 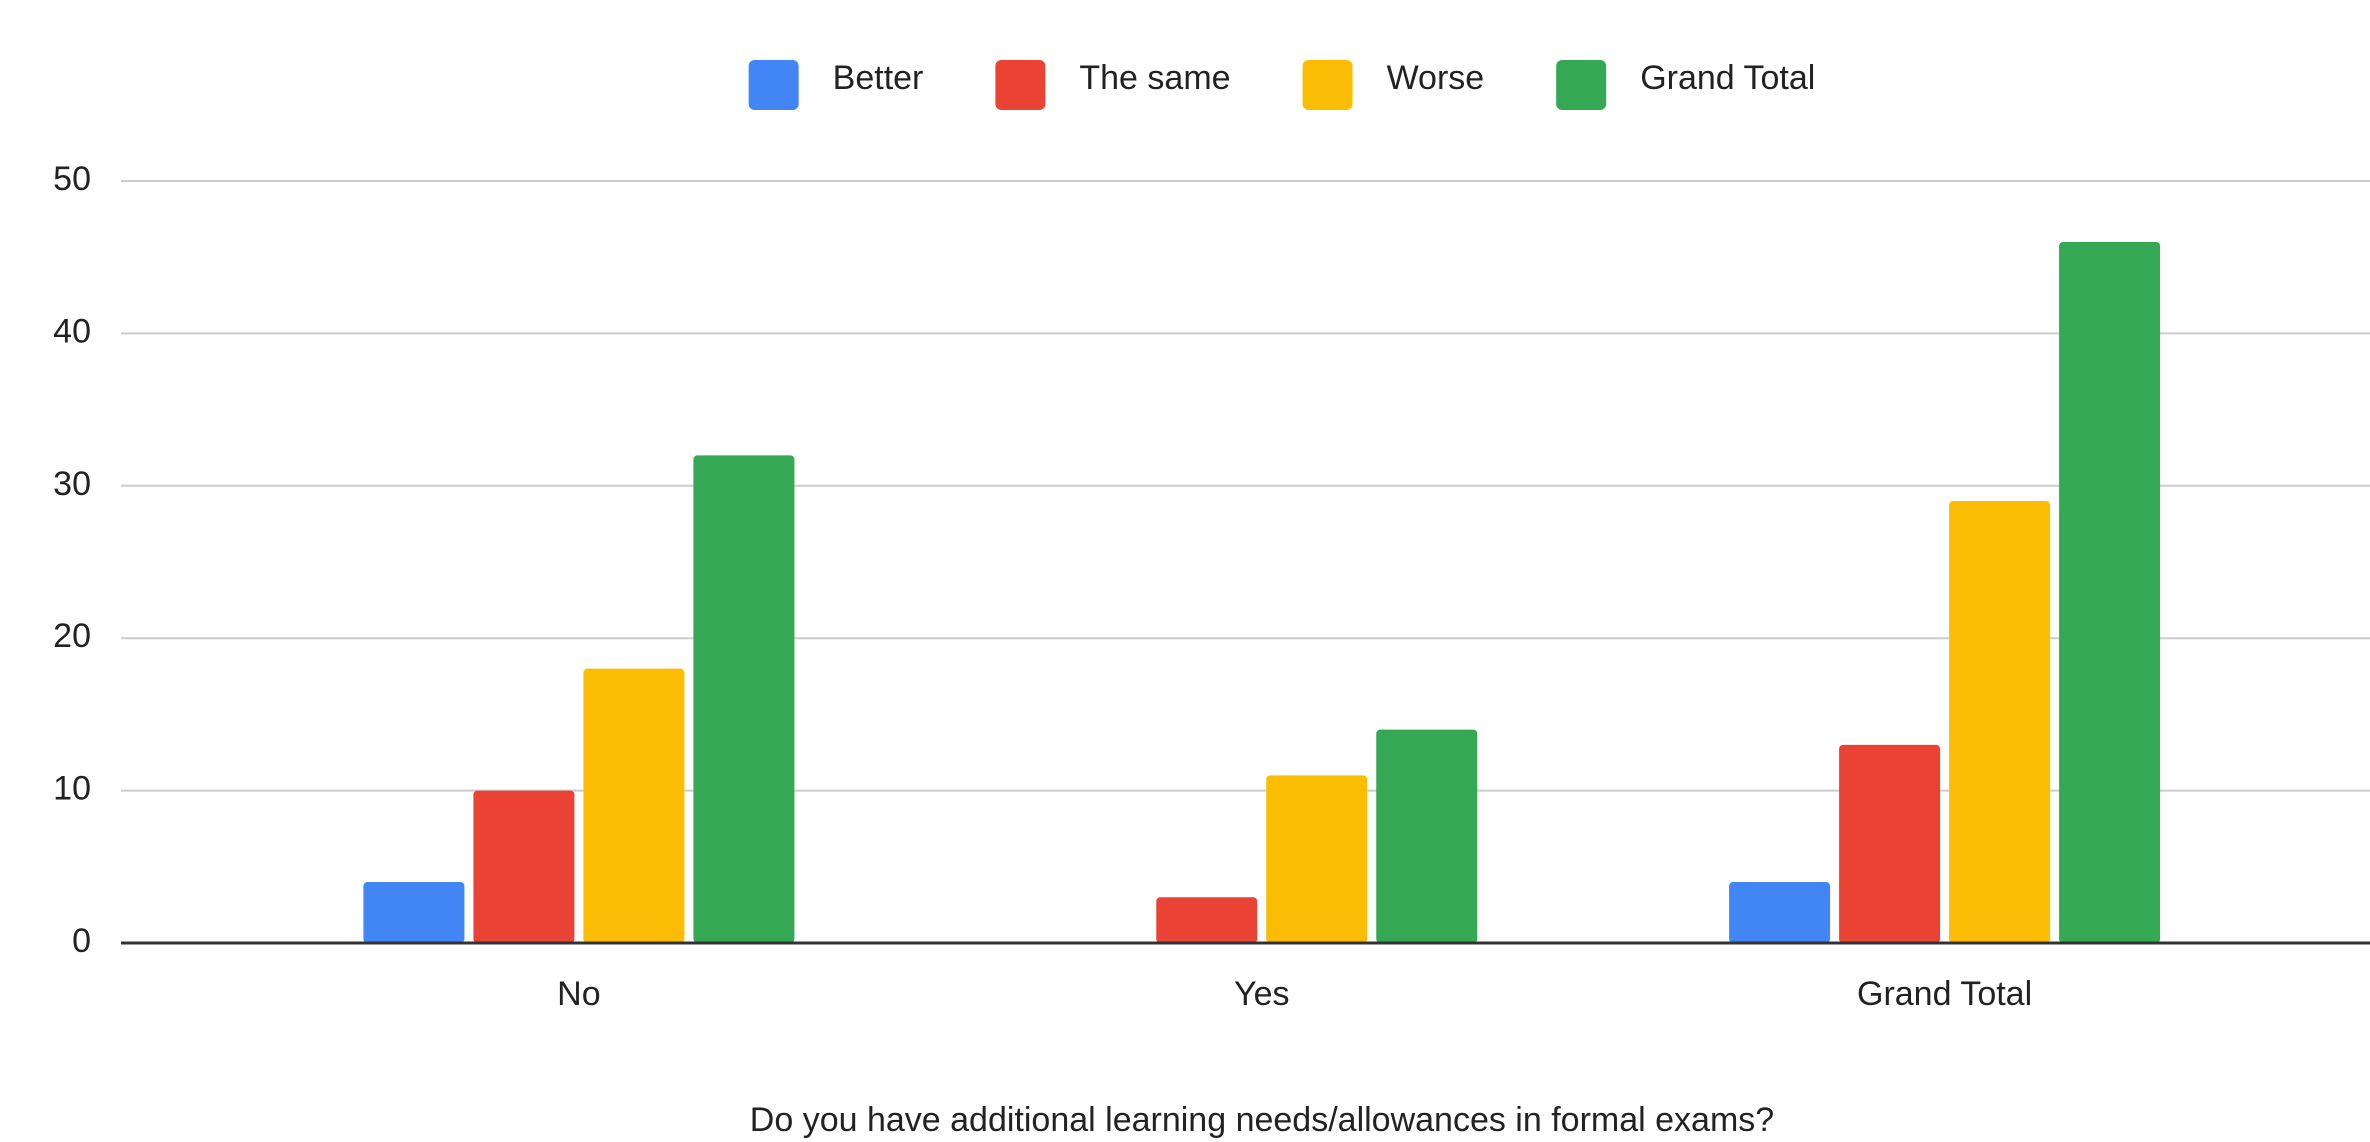 I want to click on x-tick-label: No, so click(x=578, y=994).